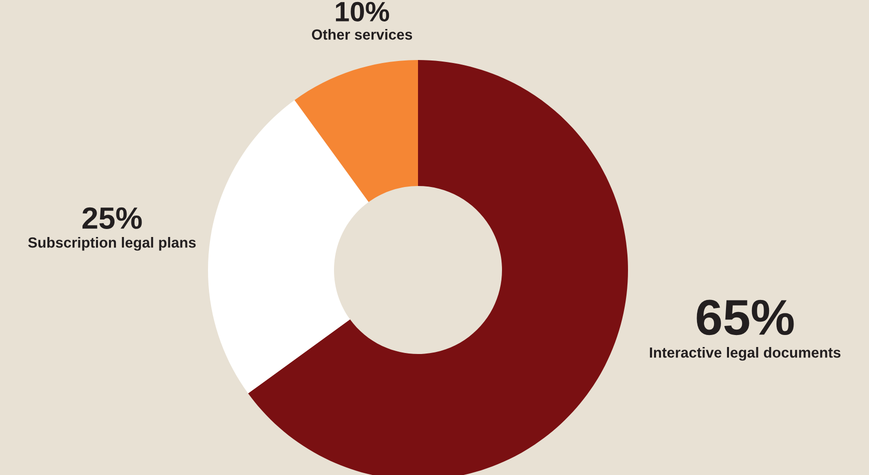 This screenshot has height=475, width=869. What do you see at coordinates (363, 12) in the screenshot?
I see `data-label: 10%` at bounding box center [363, 12].